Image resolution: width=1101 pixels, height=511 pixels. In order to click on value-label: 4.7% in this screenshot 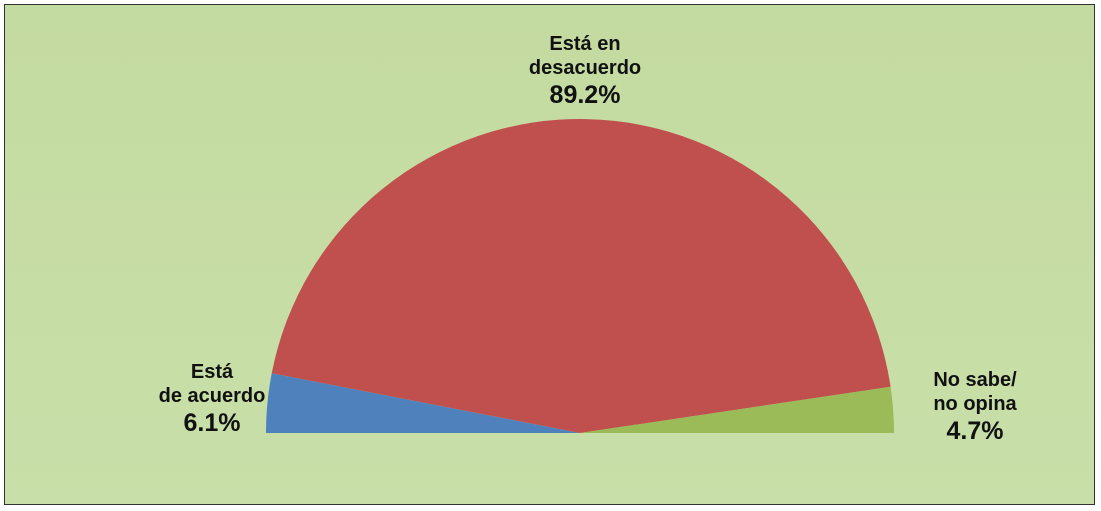, I will do `click(975, 431)`.